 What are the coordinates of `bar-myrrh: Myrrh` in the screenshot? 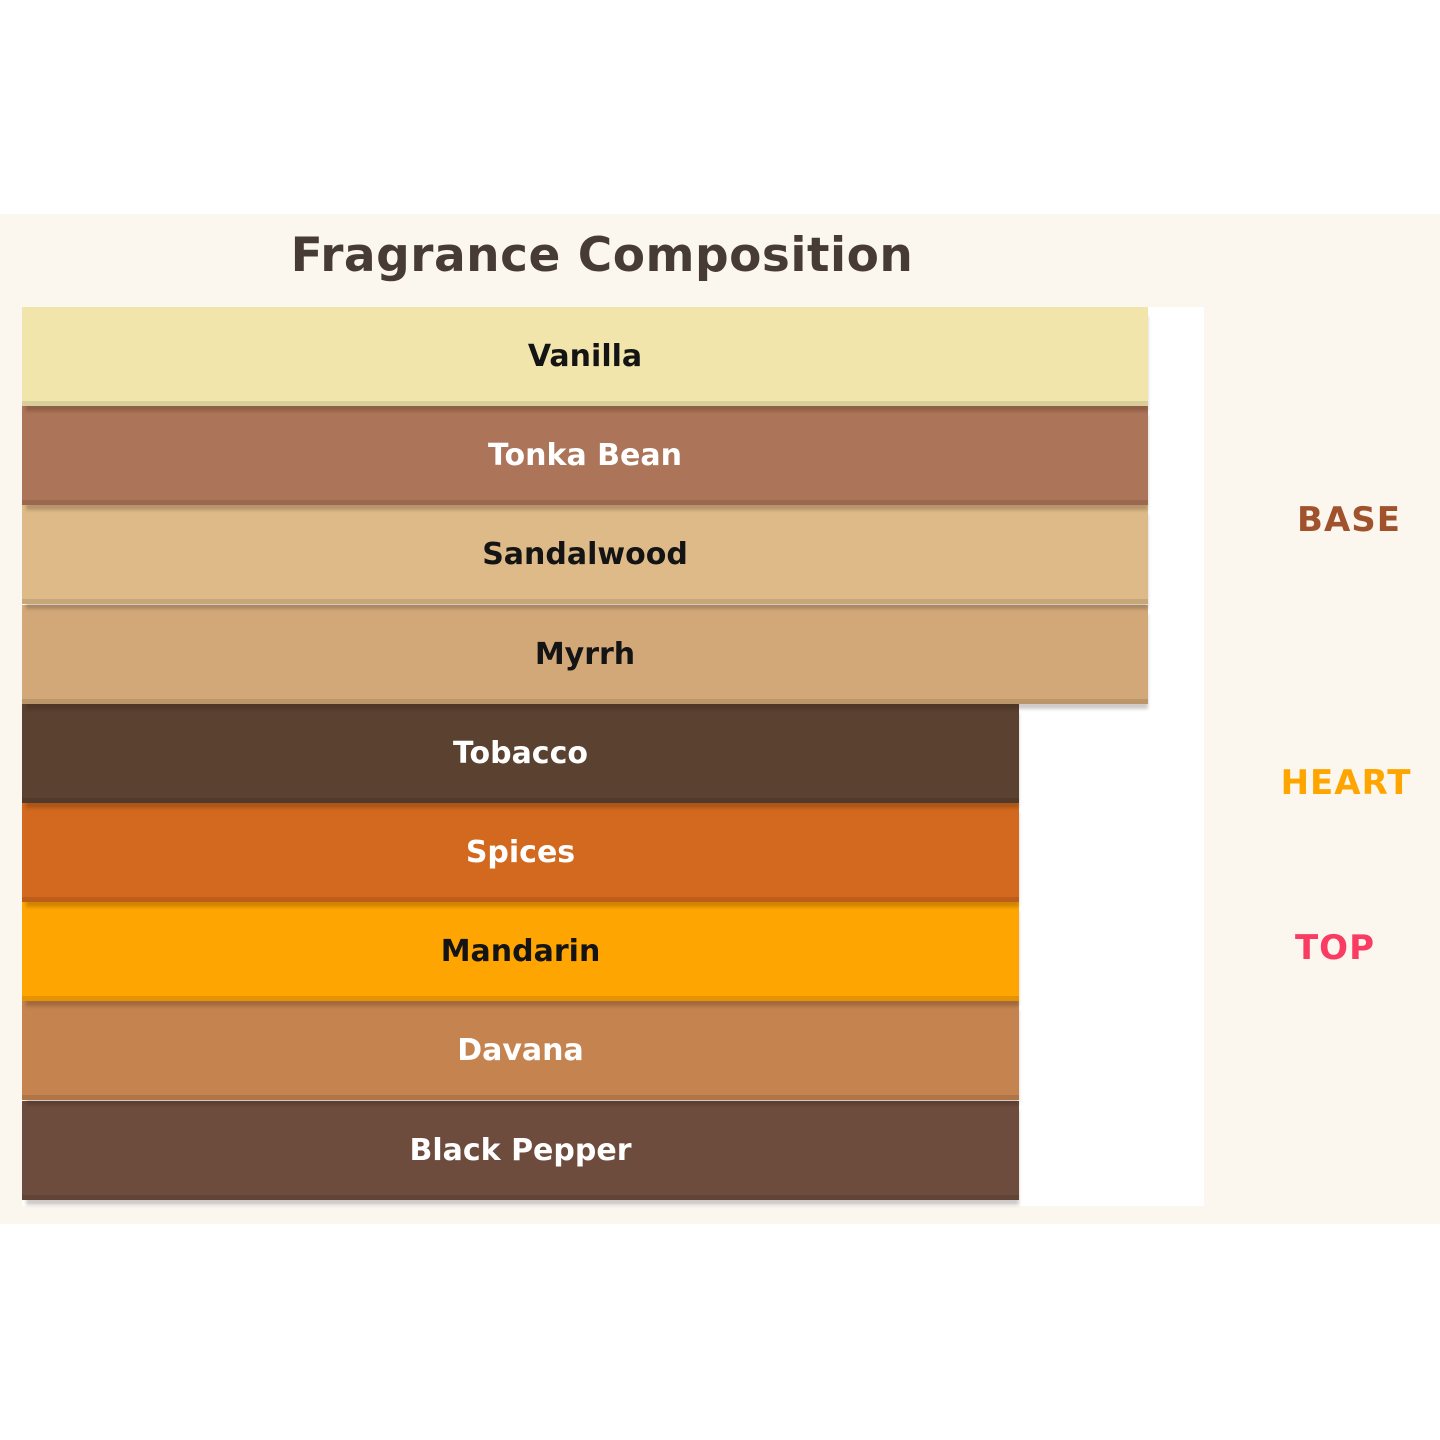 It's located at (585, 654).